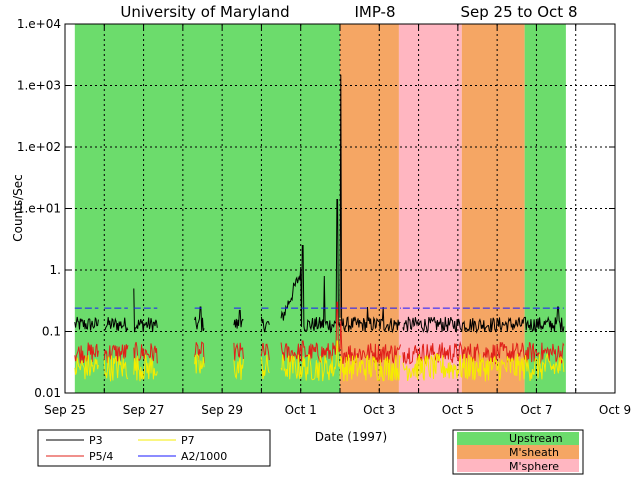  I want to click on legend-label-msphere: M'sphere, so click(534, 466).